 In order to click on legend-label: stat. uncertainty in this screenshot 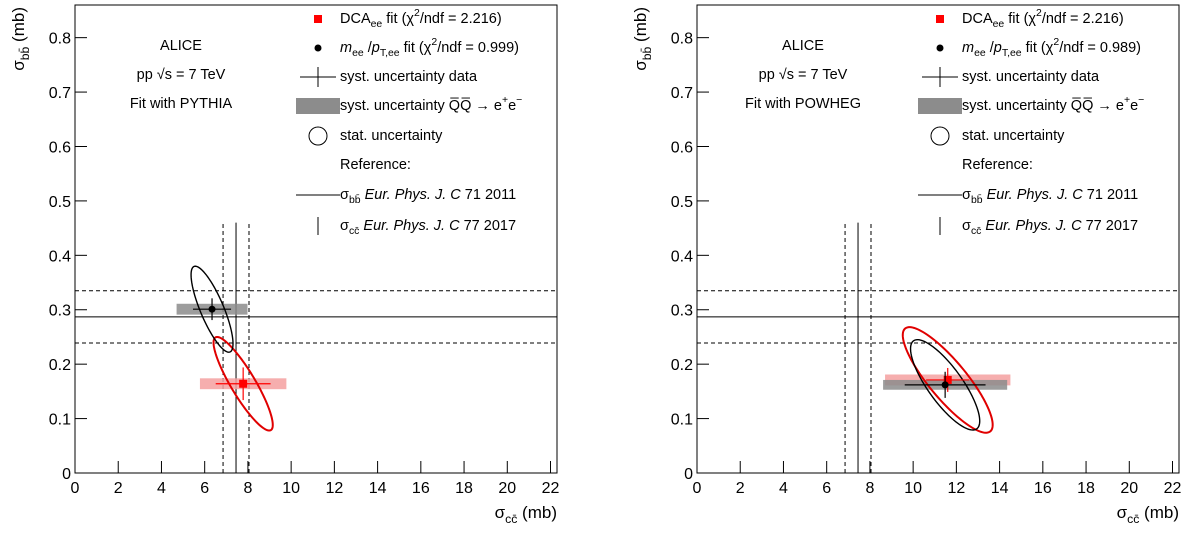, I will do `click(391, 136)`.